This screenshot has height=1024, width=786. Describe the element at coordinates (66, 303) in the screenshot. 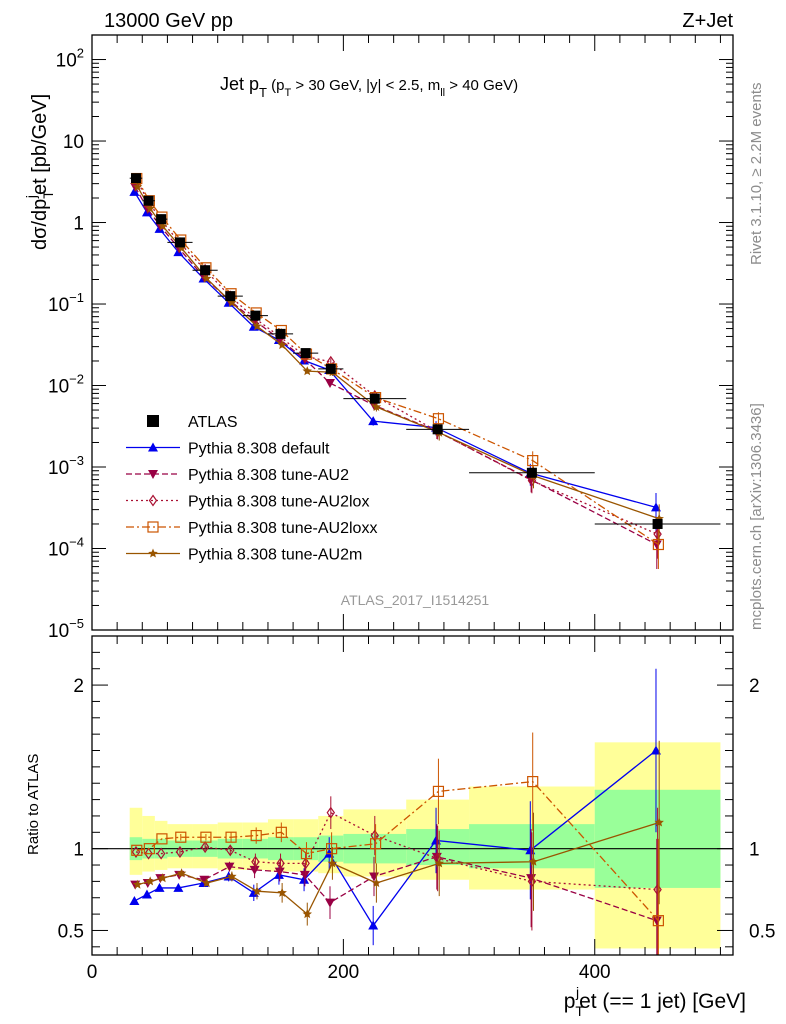

I see `y-tick-label: 10⁻¹` at that location.